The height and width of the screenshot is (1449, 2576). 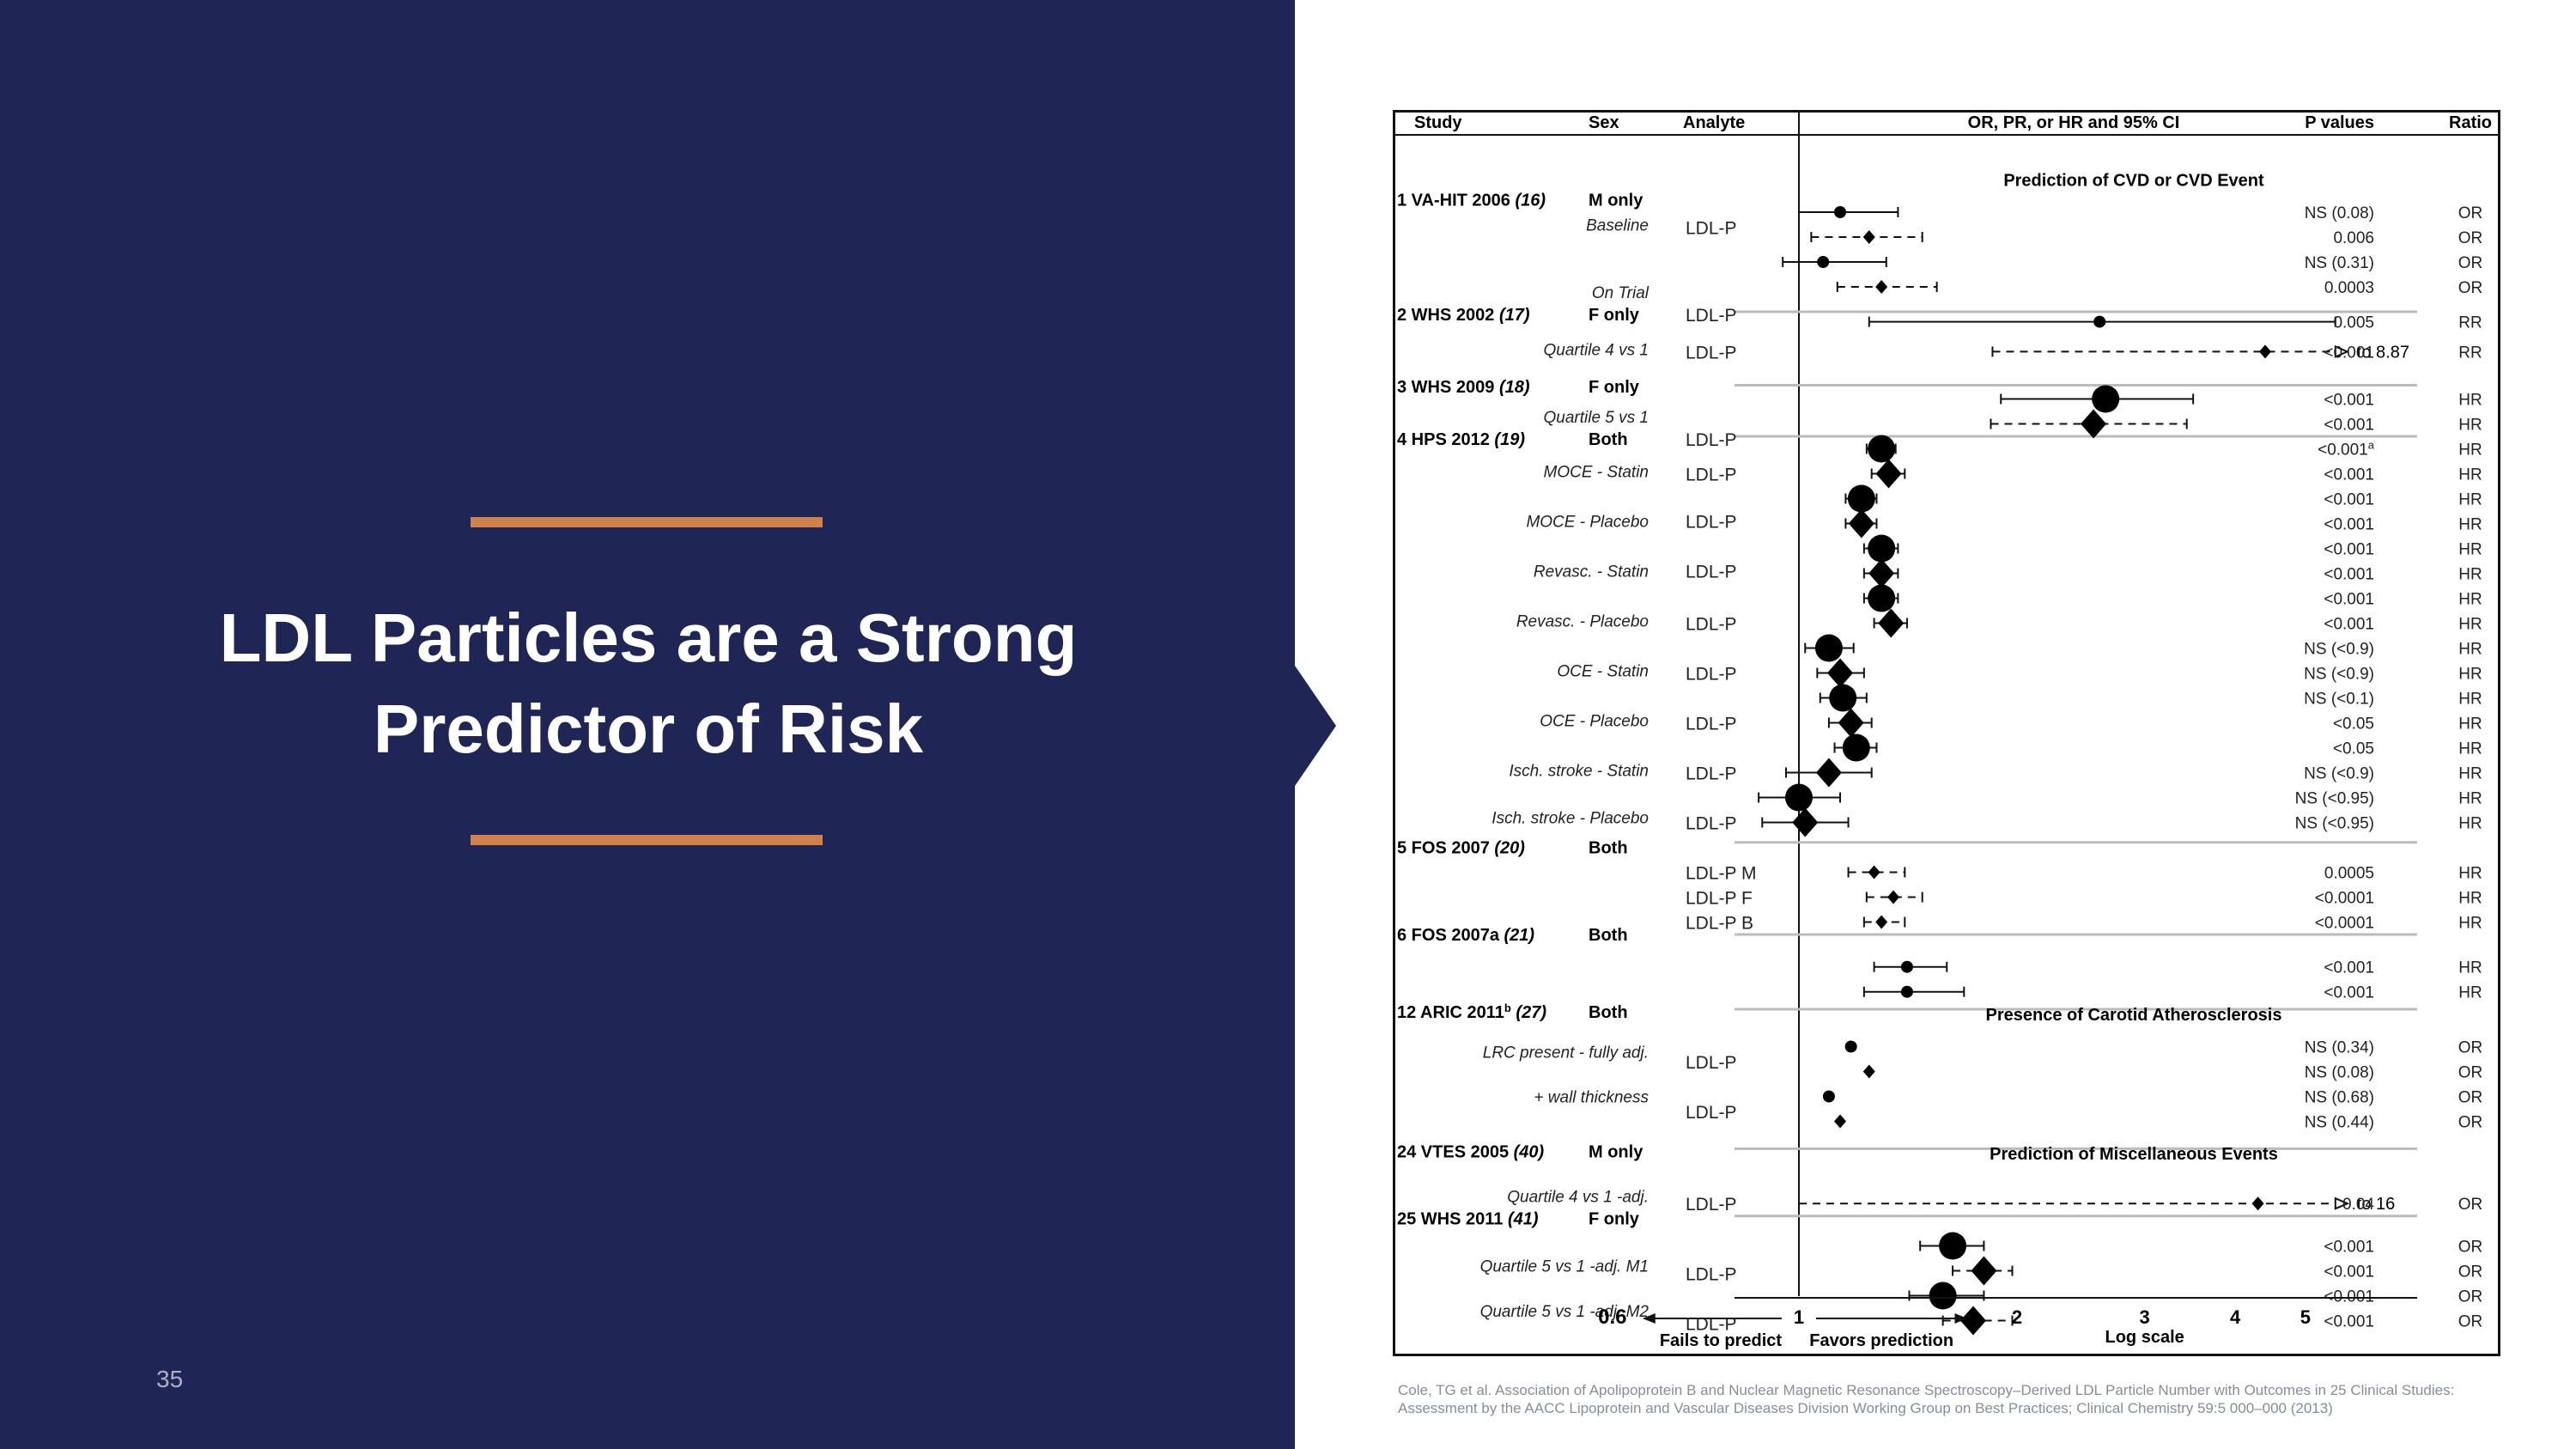 I want to click on section-heading: Prediction of CVD or CVD Event, so click(x=2134, y=180).